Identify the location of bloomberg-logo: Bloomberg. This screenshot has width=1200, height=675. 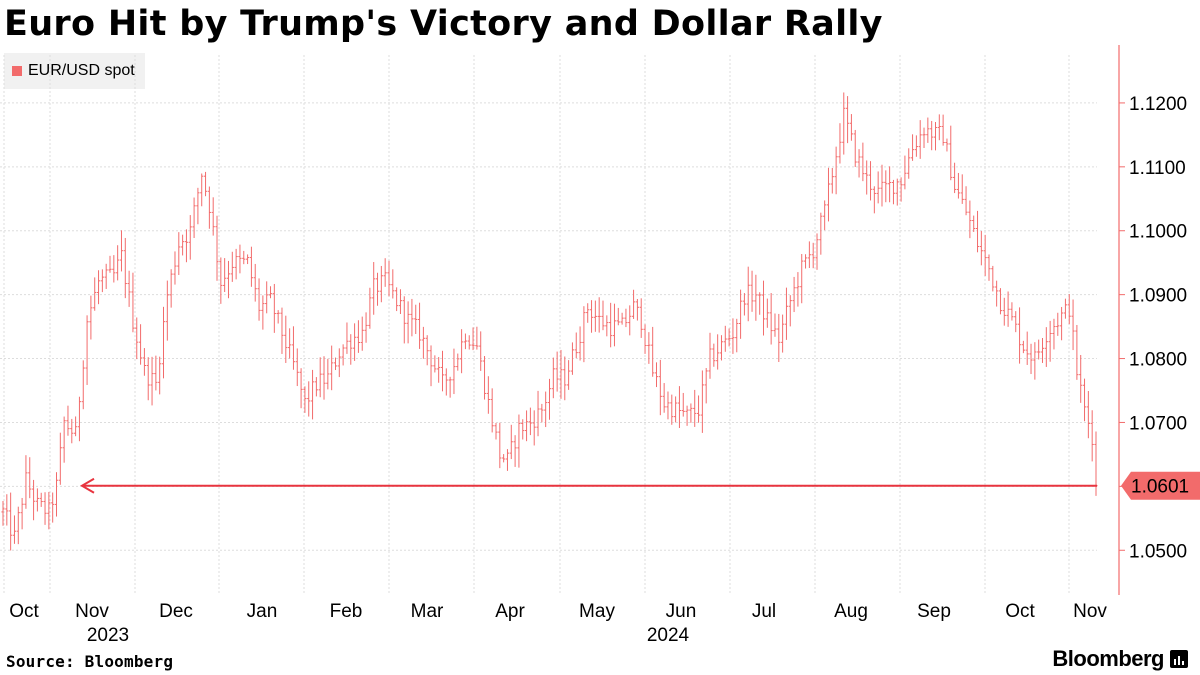
(1120, 659).